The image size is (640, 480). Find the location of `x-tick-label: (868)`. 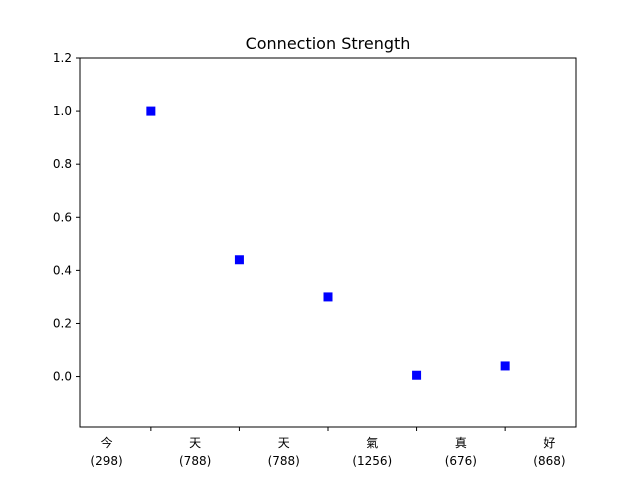

x-tick-label: (868) is located at coordinates (549, 461).